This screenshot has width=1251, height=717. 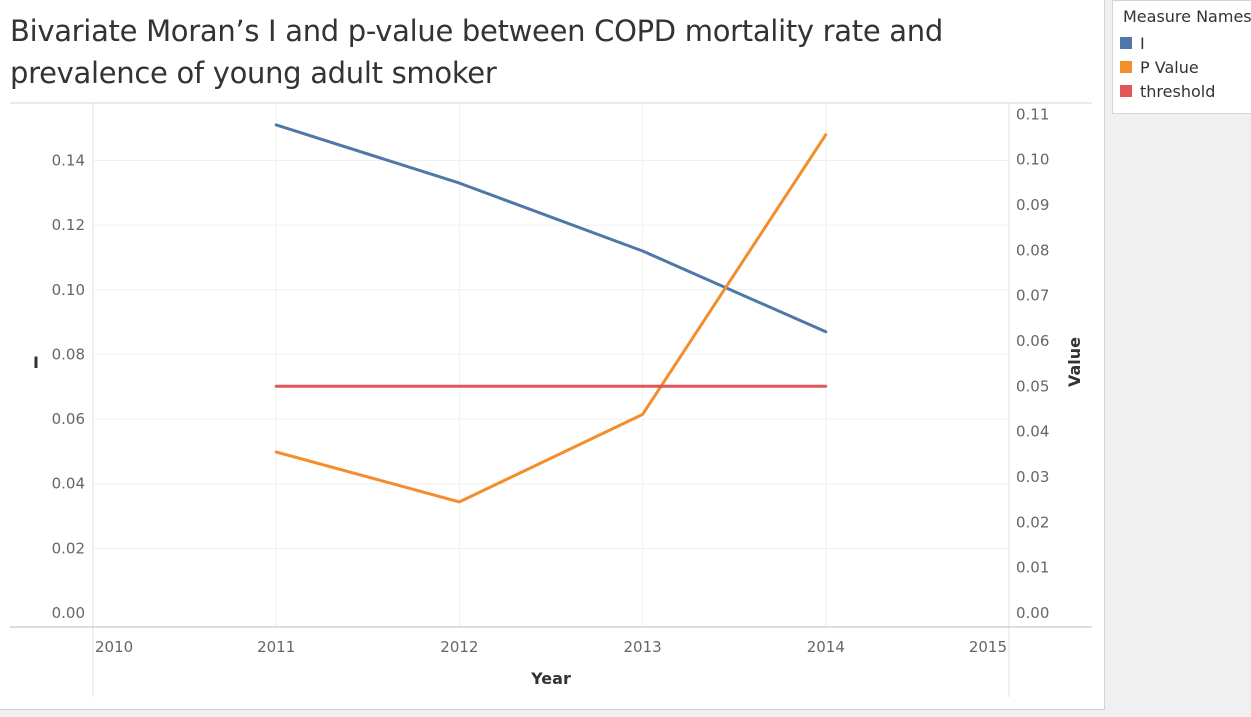 I want to click on legend-label: threshold, so click(x=1178, y=91).